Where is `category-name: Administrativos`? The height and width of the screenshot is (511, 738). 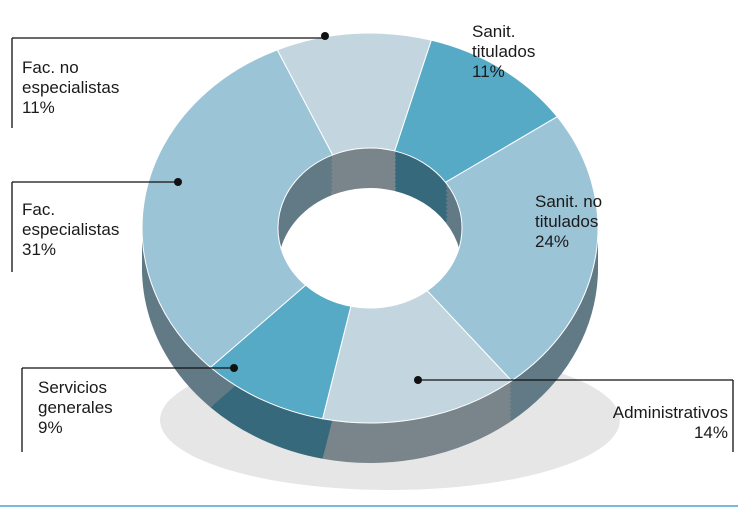
category-name: Administrativos is located at coordinates (670, 412).